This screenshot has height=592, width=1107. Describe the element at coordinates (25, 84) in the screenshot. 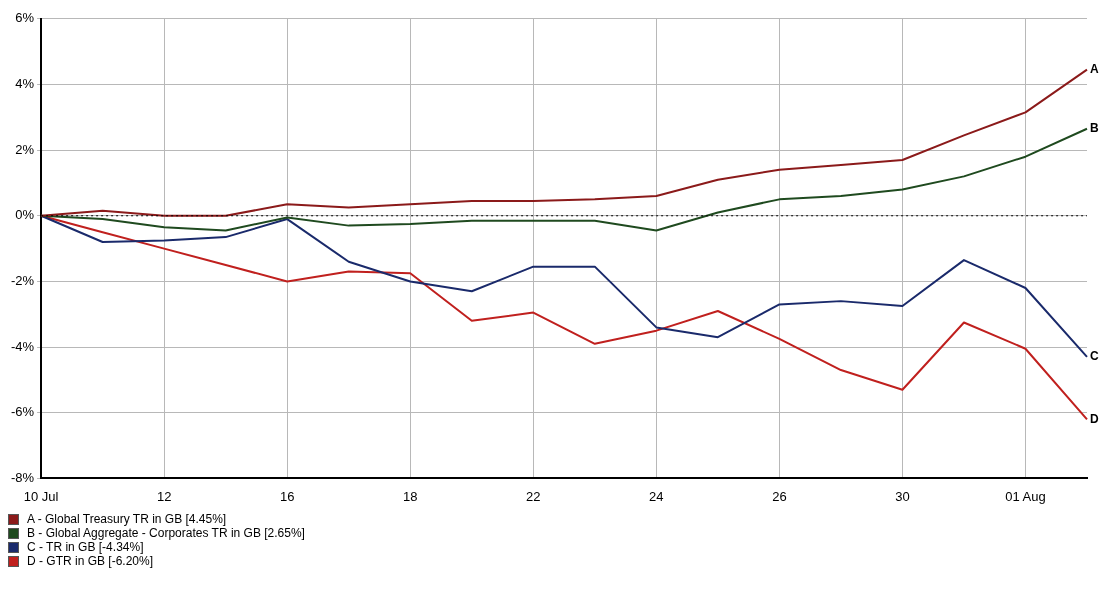

I see `y-tick-label: 4%` at that location.